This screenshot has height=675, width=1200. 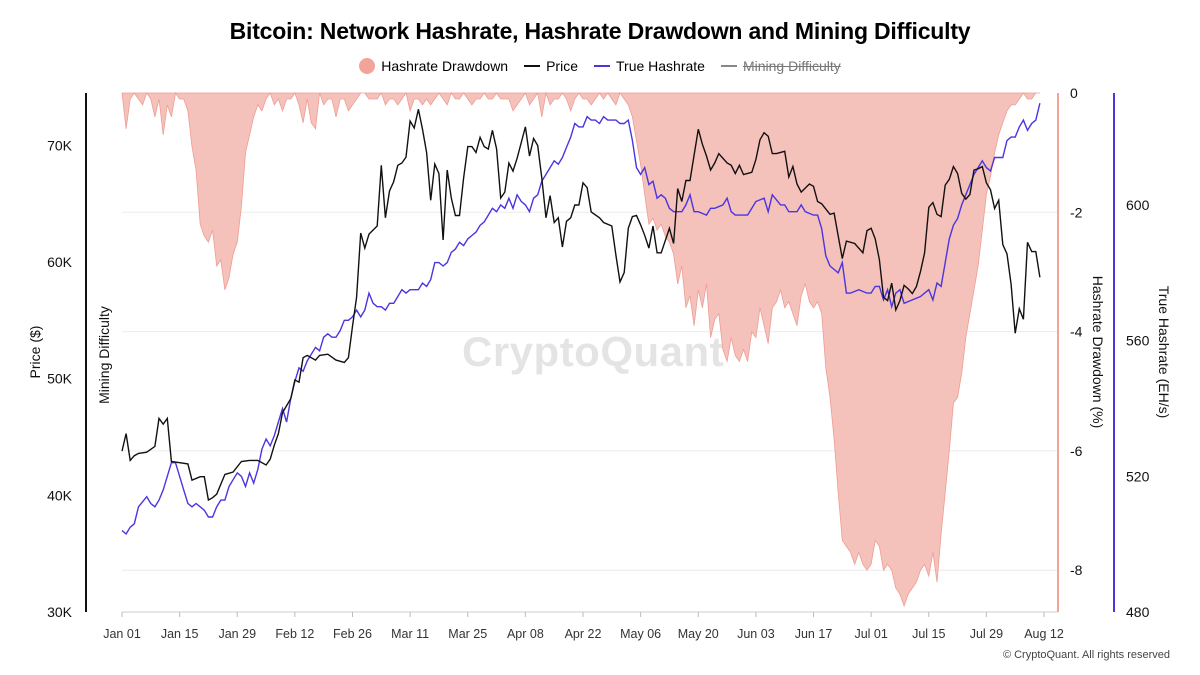 I want to click on legend-item-true-hashrate: True Hashrate, so click(x=649, y=66).